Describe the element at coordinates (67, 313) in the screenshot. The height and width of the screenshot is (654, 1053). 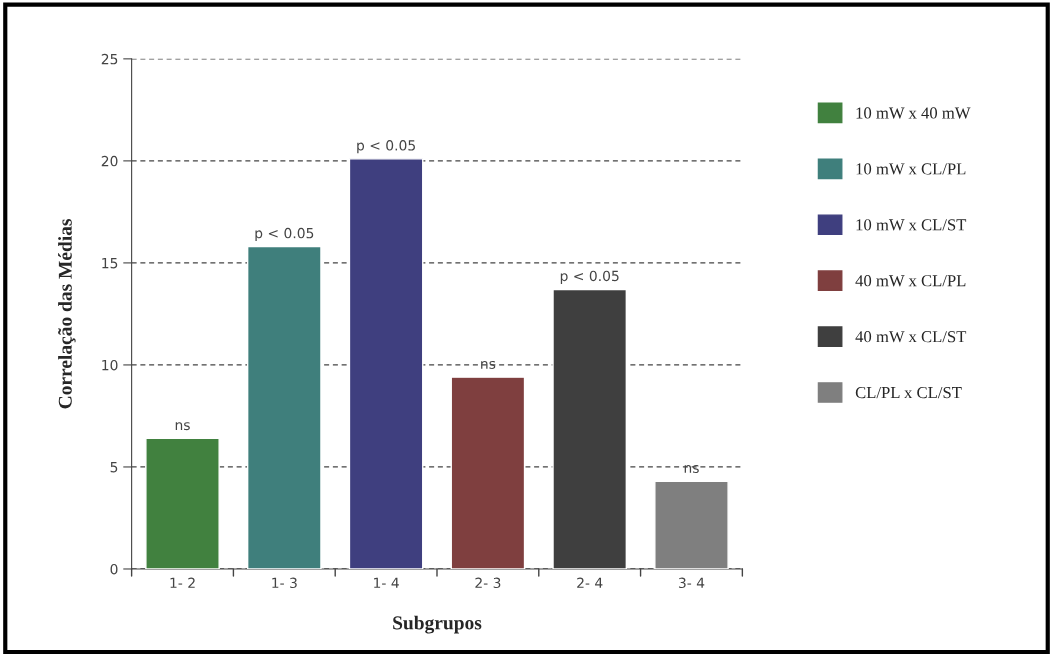
I see `y-axis-title: Correlação das Médias` at that location.